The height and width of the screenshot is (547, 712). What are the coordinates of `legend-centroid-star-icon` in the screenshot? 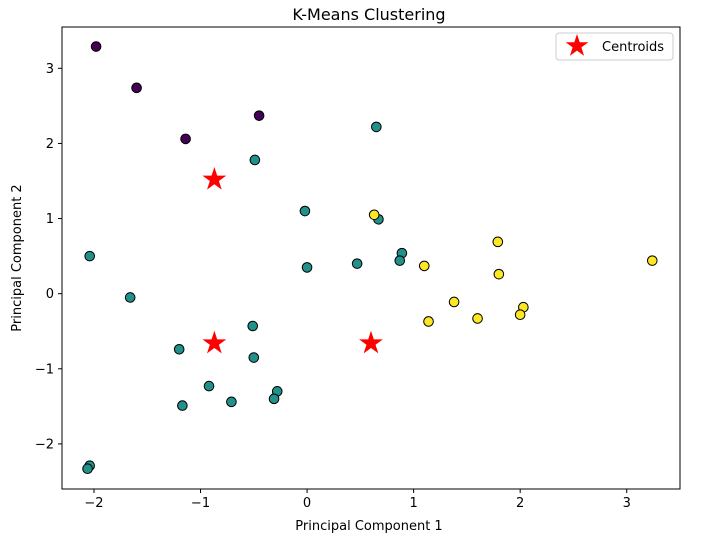 It's located at (577, 45).